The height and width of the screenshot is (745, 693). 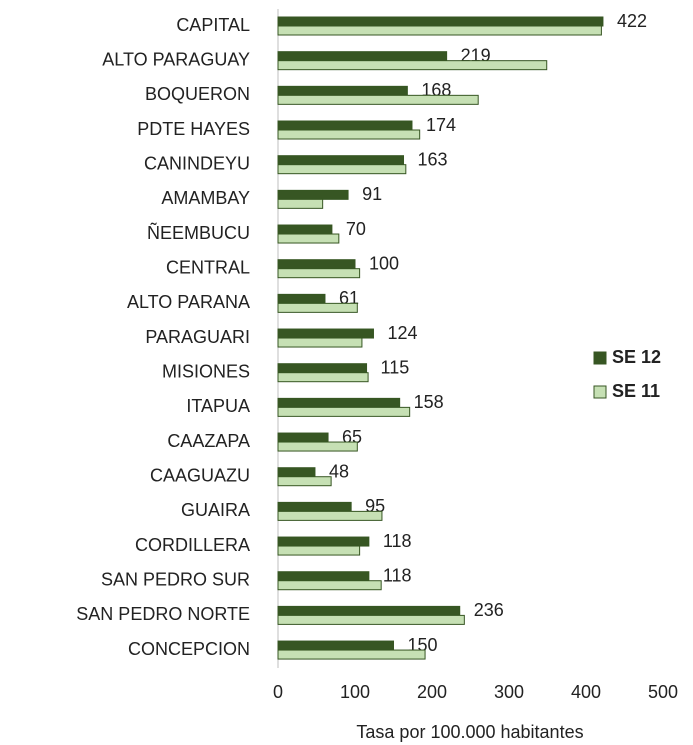 I want to click on y-tick-label: SAN PEDRO NORTE, so click(x=163, y=614).